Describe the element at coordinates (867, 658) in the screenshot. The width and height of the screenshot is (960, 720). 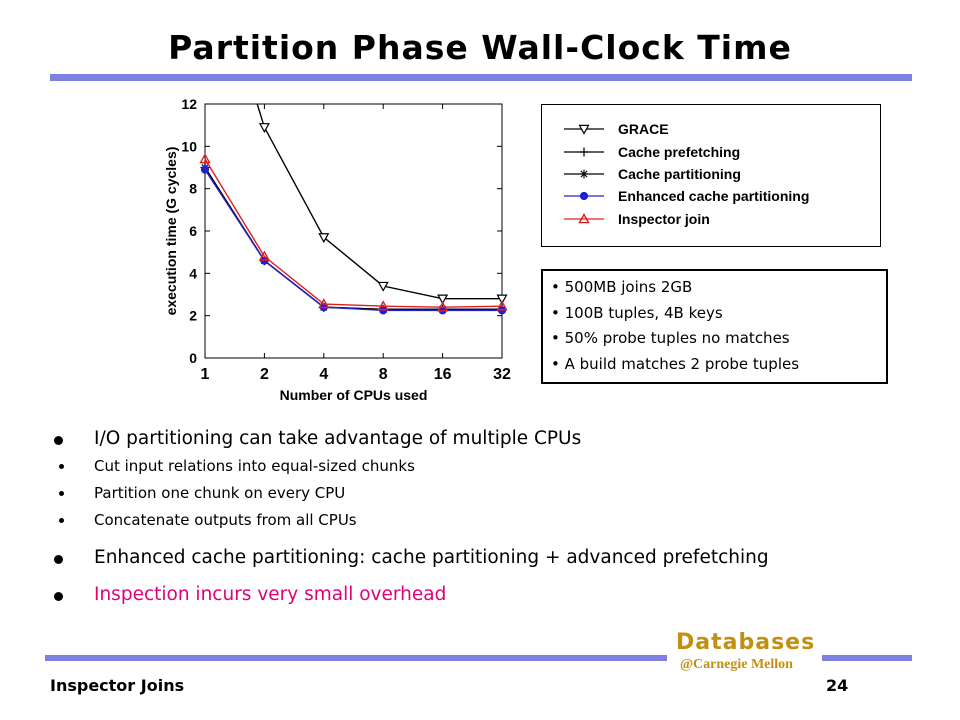
I see `footer-divider-right` at that location.